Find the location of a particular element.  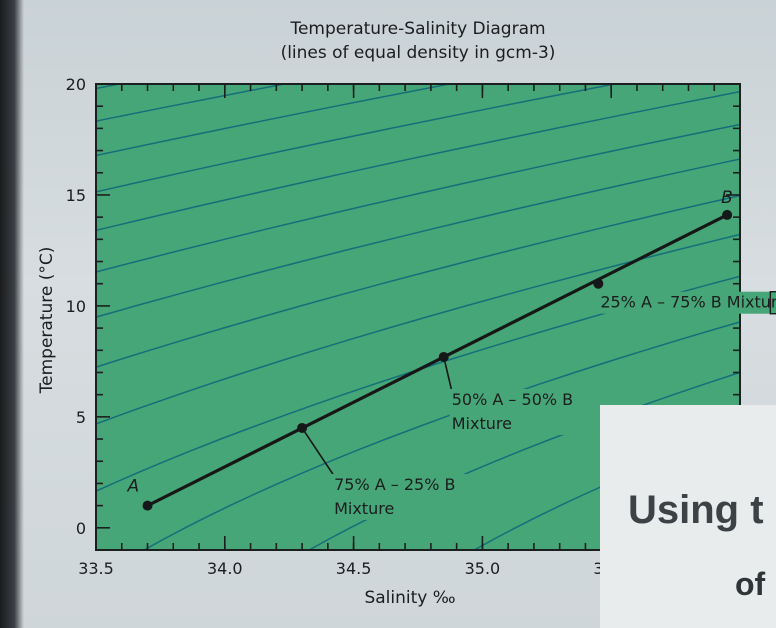

mix-50-leader is located at coordinates (447, 374).